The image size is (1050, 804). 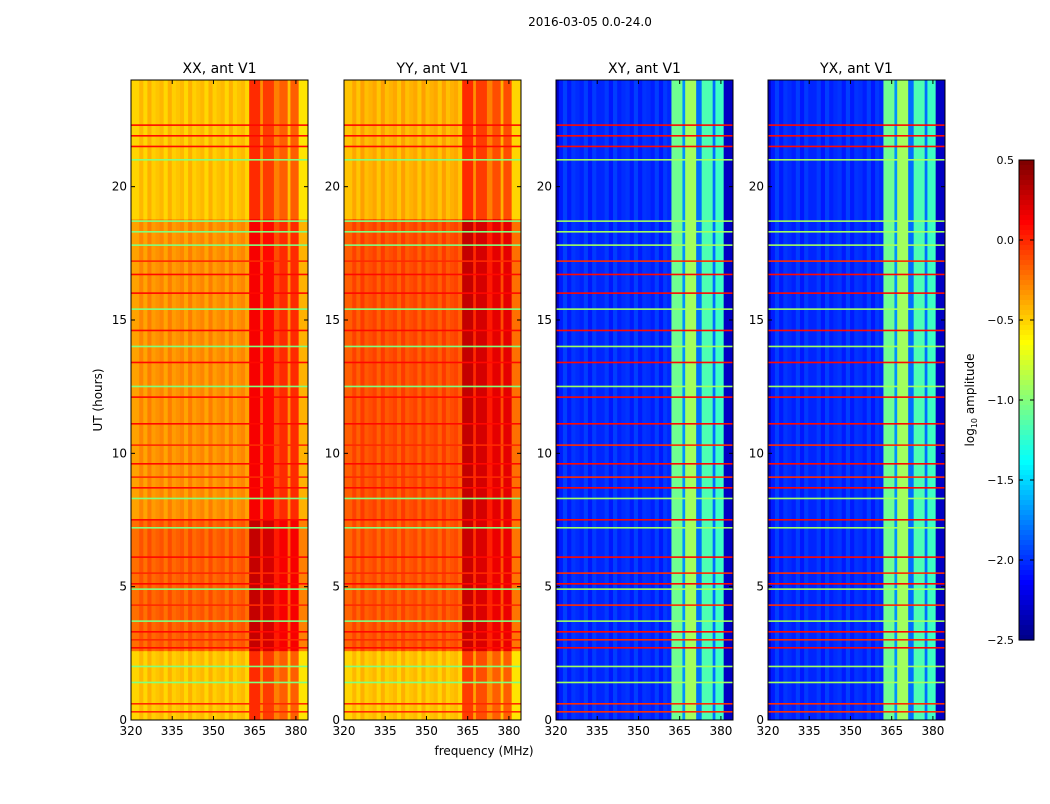 I want to click on x-tick-label: 335, so click(x=597, y=731).